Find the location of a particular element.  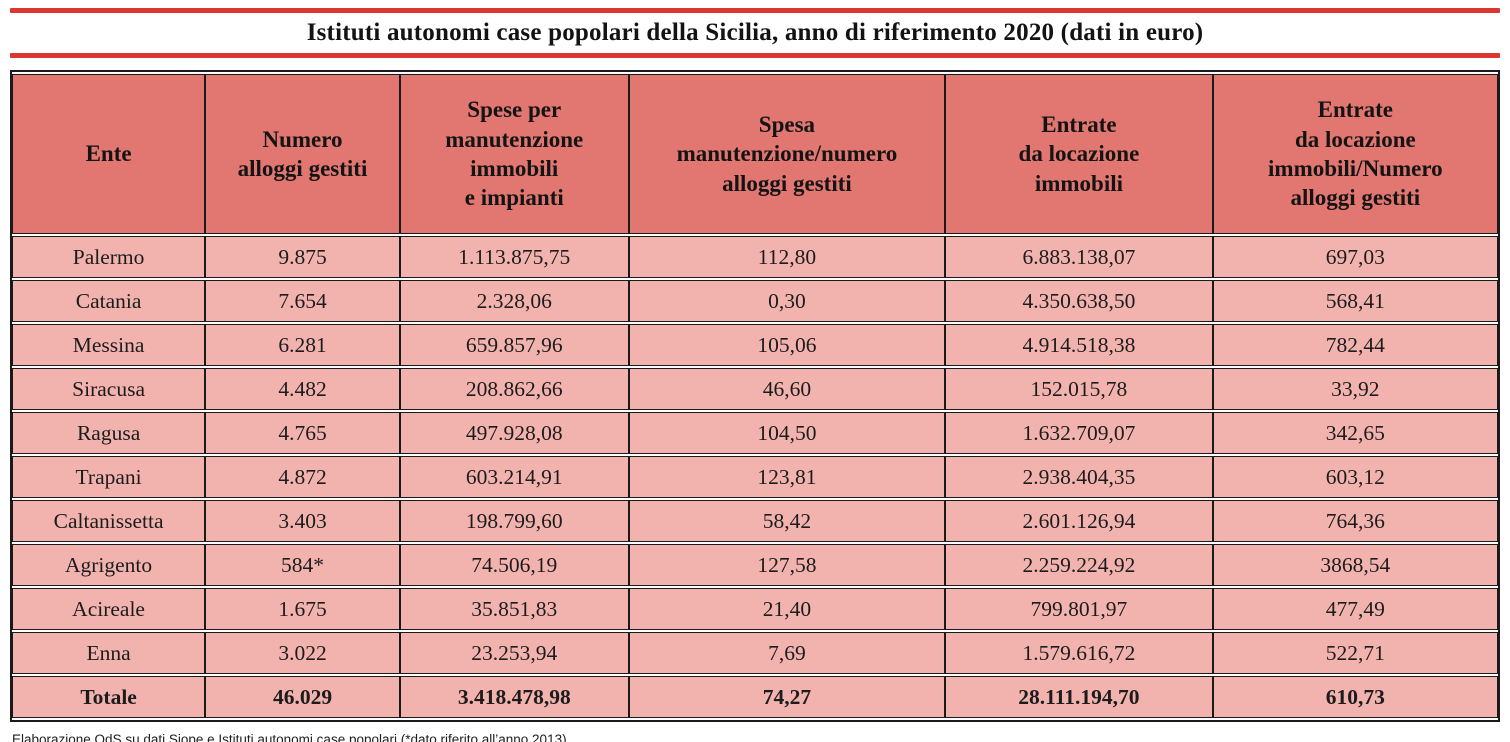

value-cell: 3.022 is located at coordinates (302, 653).